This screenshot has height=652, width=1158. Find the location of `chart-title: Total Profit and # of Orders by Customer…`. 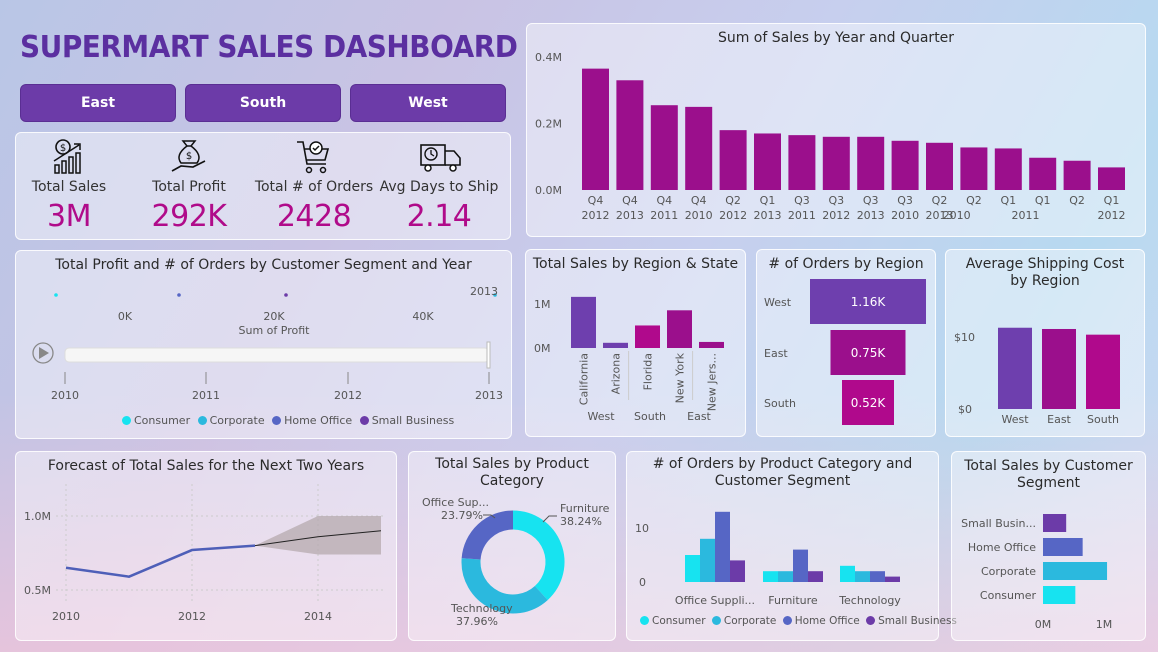

chart-title: Total Profit and # of Orders by Customer… is located at coordinates (263, 265).